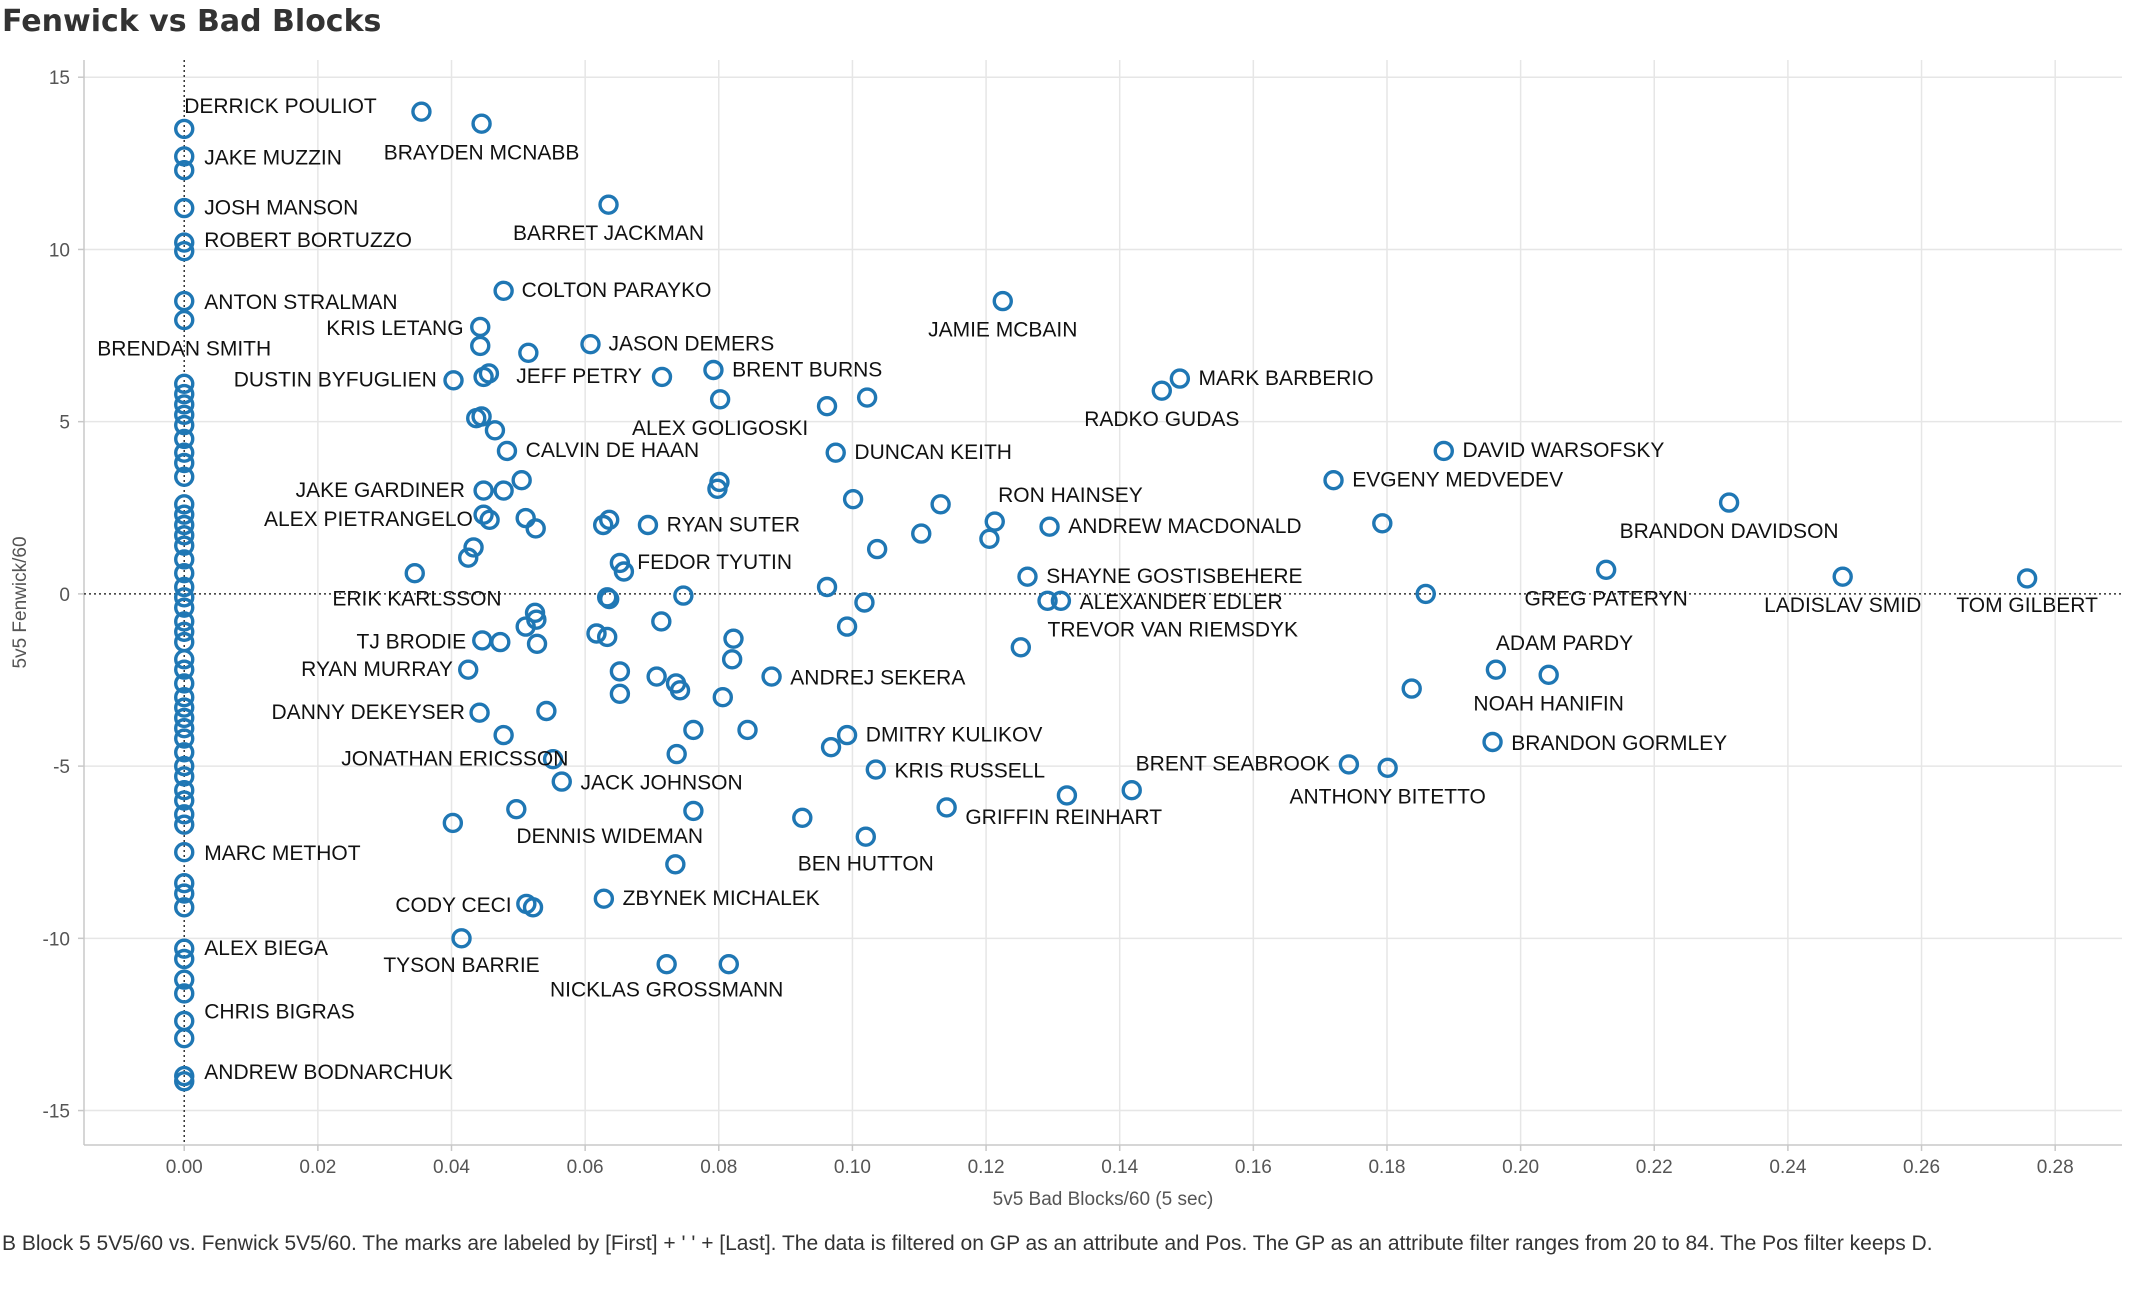 The image size is (2130, 1290). I want to click on point-label: ALEX BIEGA, so click(266, 948).